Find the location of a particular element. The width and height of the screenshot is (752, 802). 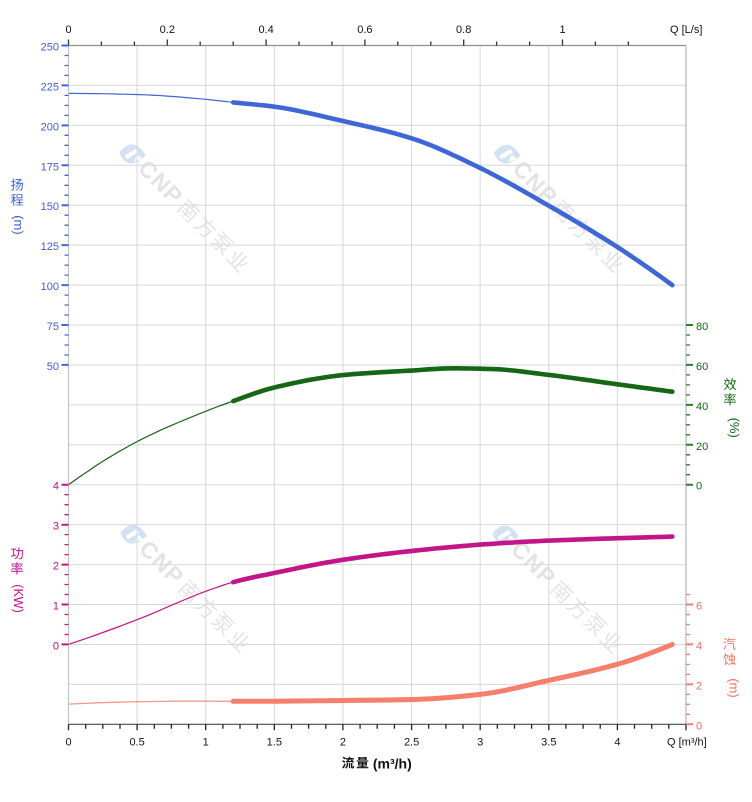

svg-text: 125 is located at coordinates (50, 247).